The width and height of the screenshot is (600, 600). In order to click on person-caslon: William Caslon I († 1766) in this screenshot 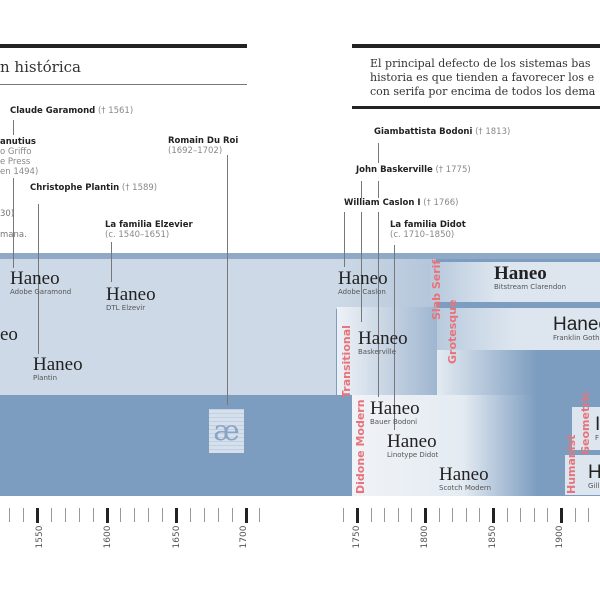, I will do `click(401, 203)`.